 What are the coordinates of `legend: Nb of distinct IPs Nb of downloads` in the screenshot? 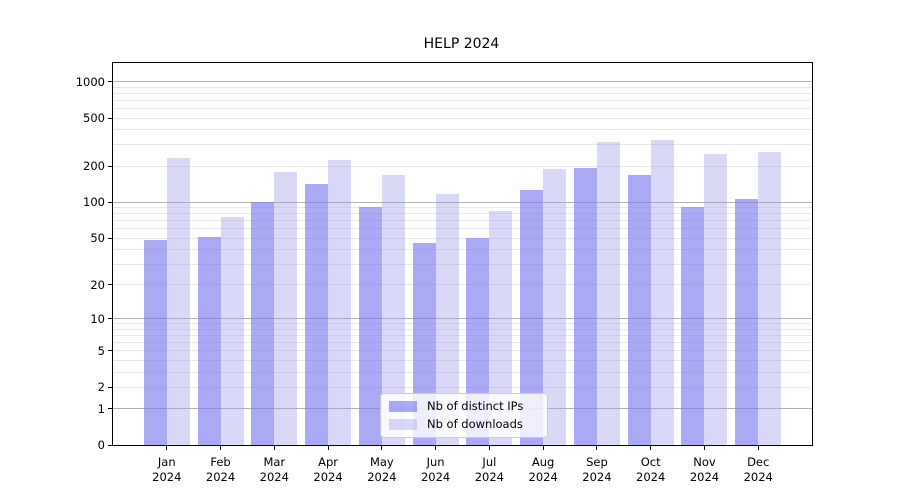 It's located at (464, 415).